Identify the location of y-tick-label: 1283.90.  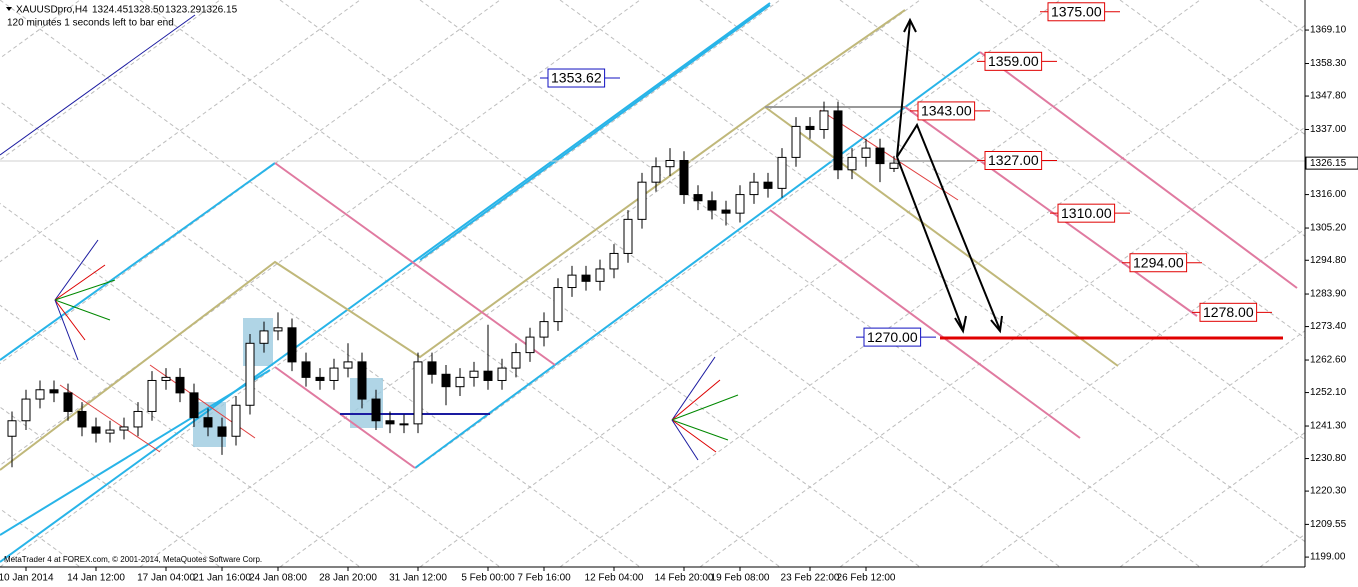
(1328, 294).